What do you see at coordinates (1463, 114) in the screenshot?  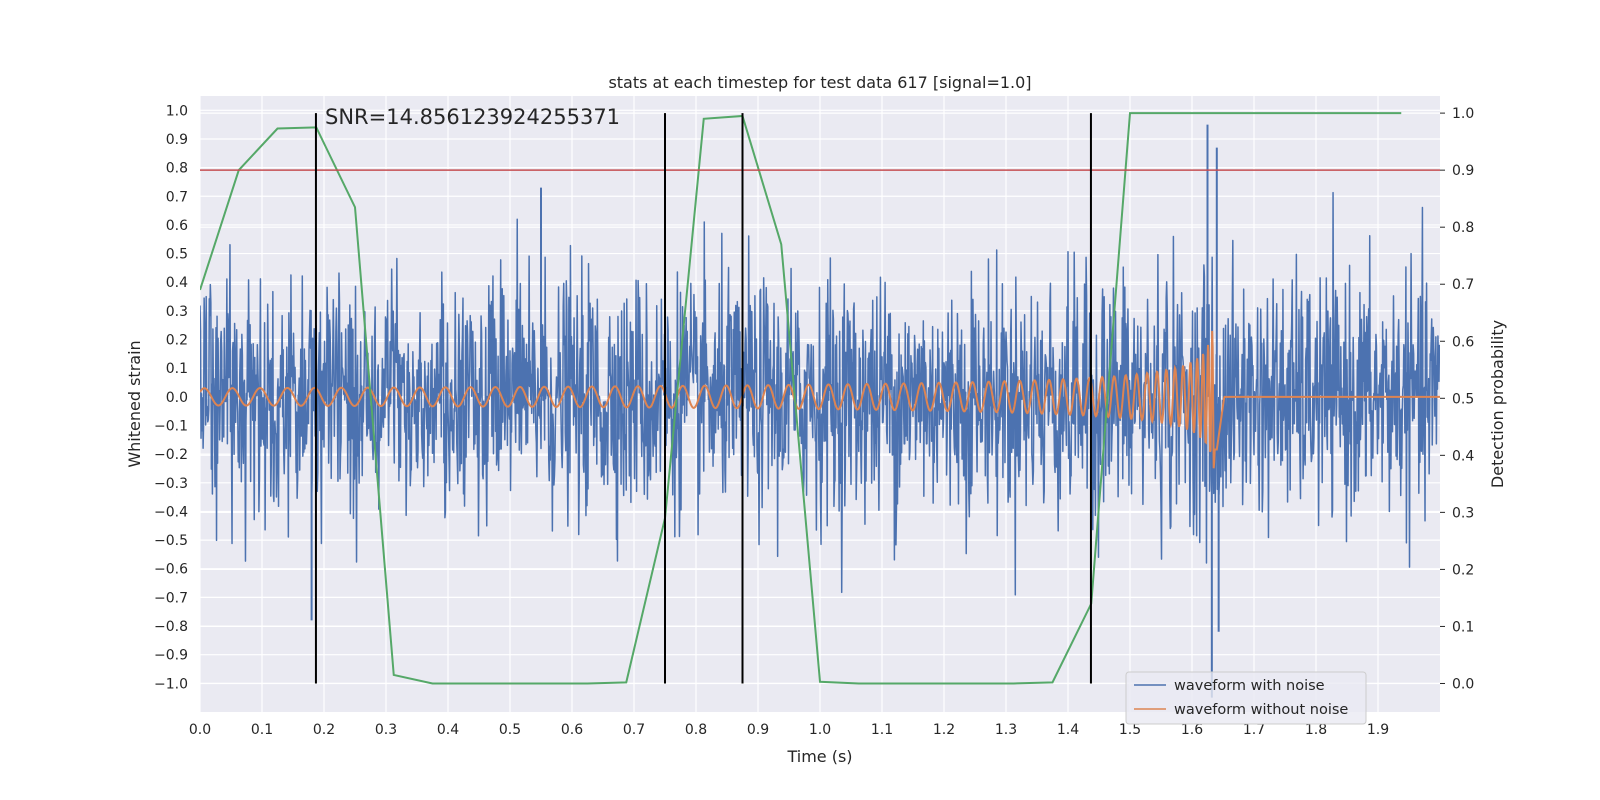 I see `y2-tick-label: 1.0` at bounding box center [1463, 114].